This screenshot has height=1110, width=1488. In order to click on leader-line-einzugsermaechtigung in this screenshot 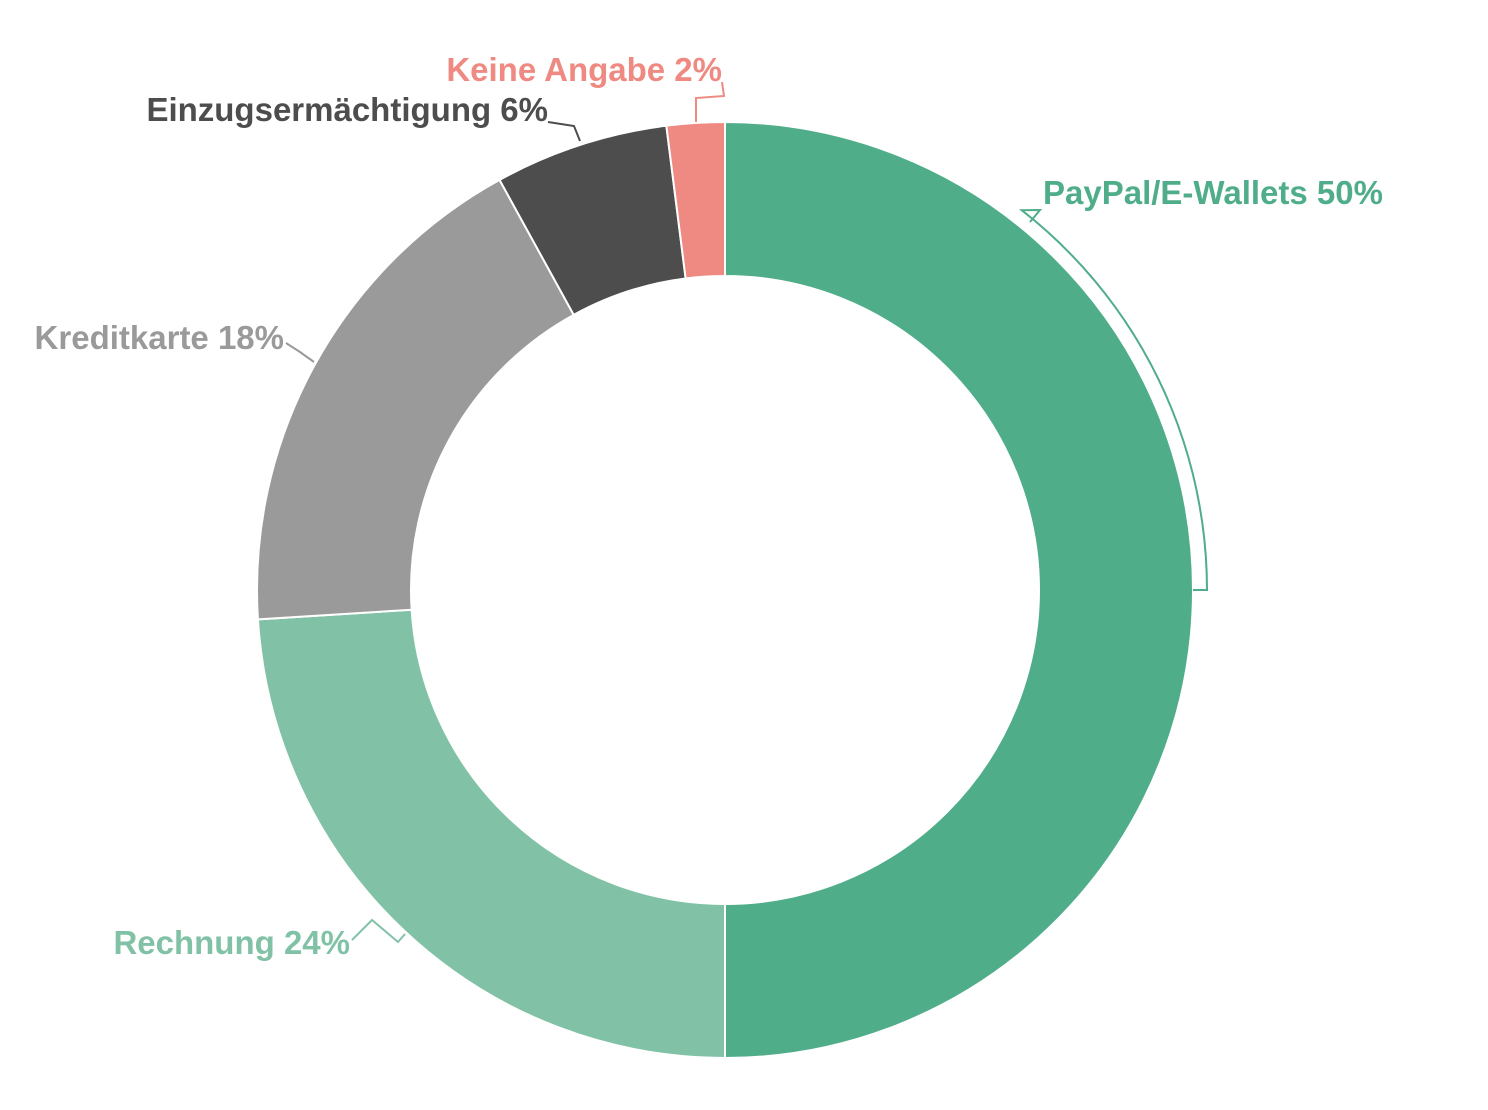, I will do `click(564, 131)`.